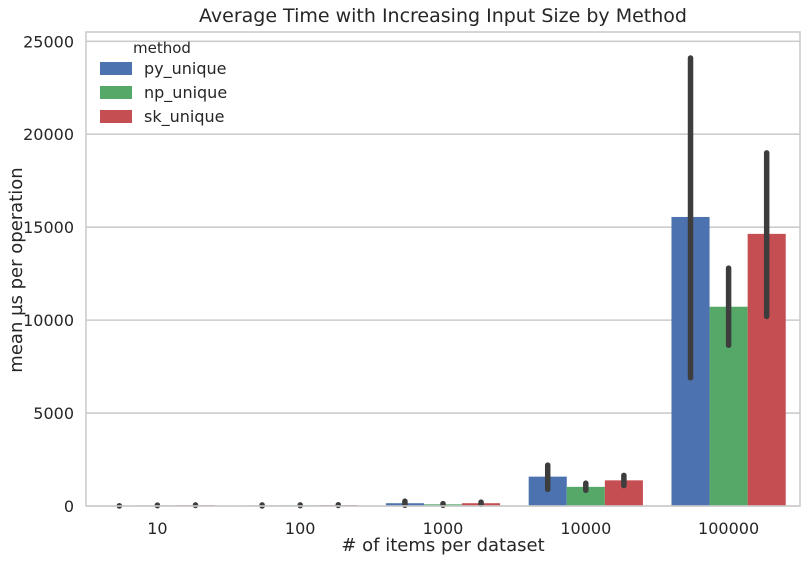  Describe the element at coordinates (48, 41) in the screenshot. I see `y-tick-label: 25000` at that location.